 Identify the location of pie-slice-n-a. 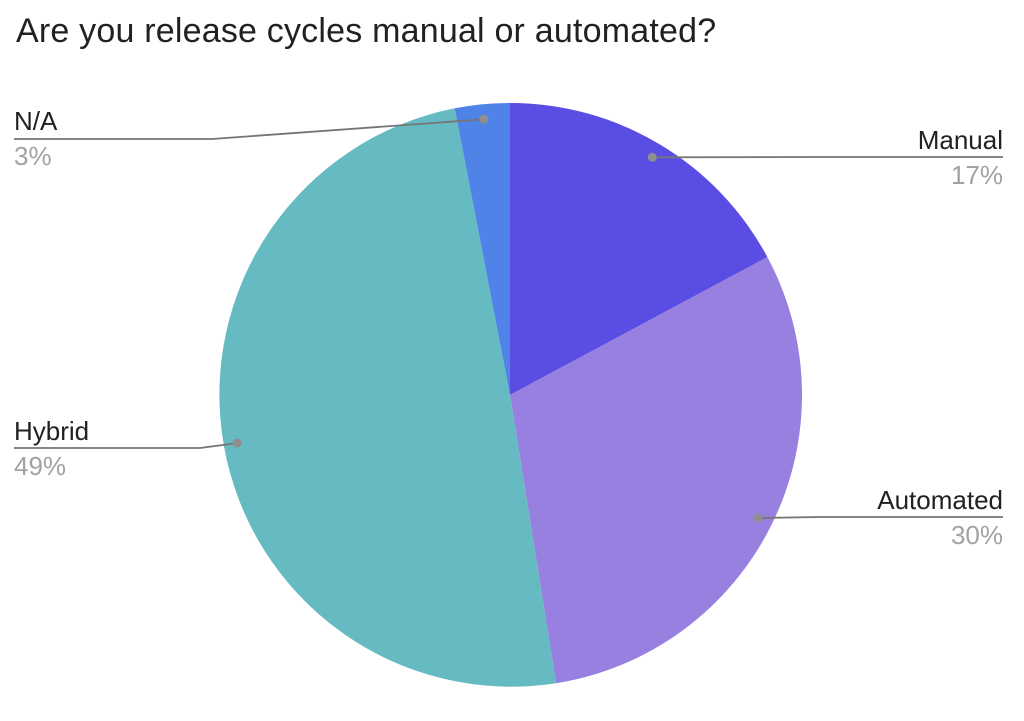
(482, 249).